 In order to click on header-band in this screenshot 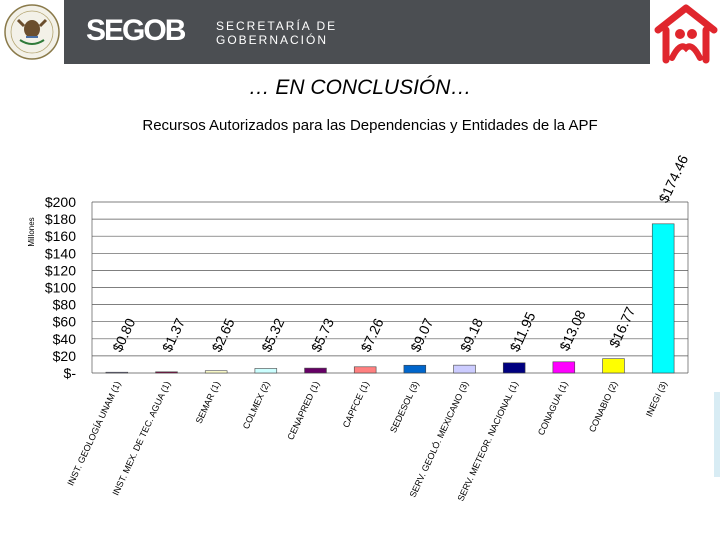, I will do `click(357, 32)`.